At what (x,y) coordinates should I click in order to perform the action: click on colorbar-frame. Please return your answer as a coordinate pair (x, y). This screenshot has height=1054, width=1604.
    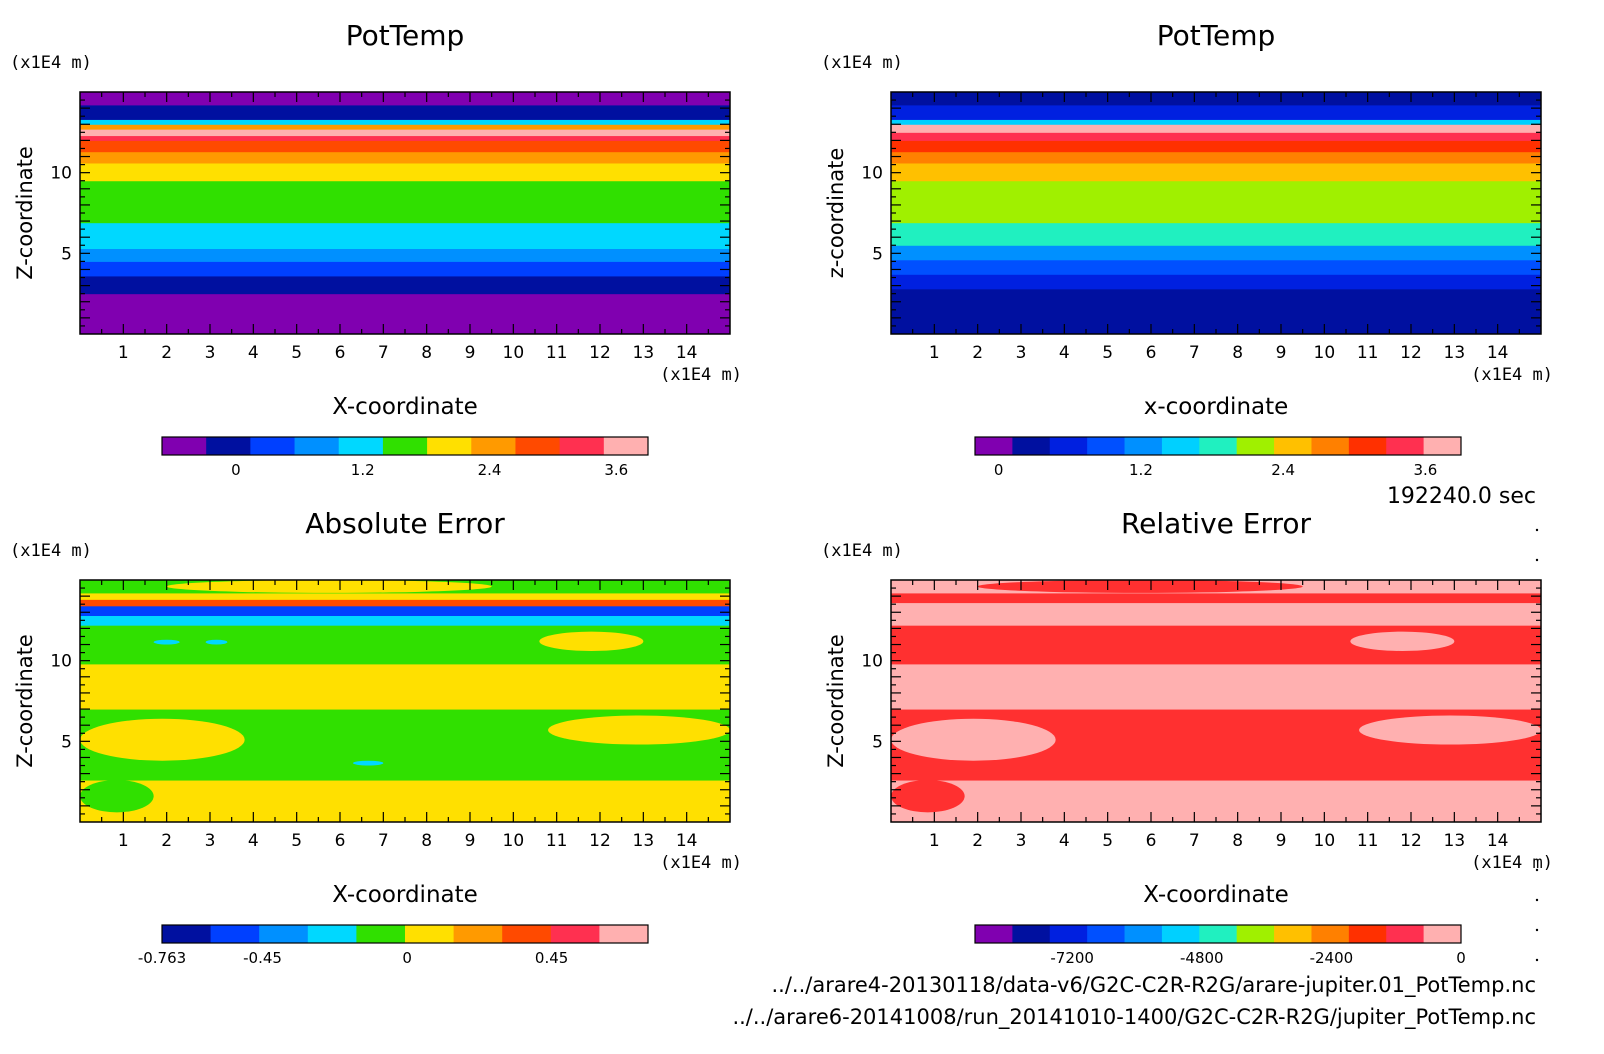
    Looking at the image, I should click on (405, 446).